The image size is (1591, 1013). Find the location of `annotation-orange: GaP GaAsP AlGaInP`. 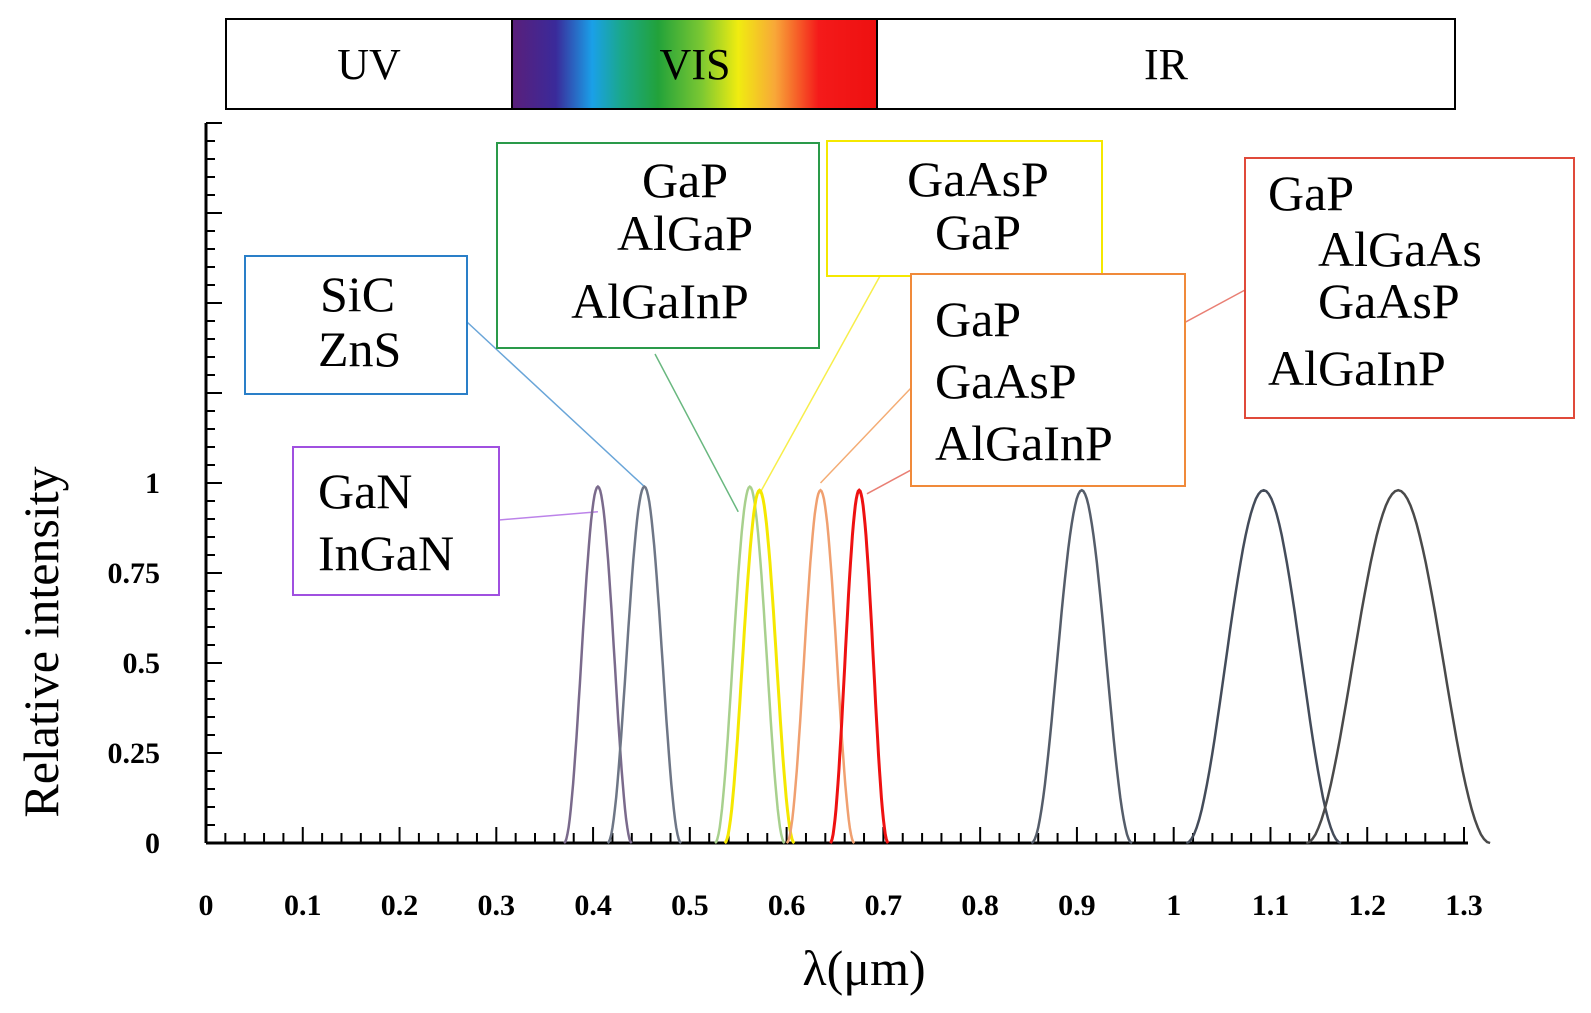

annotation-orange: GaP GaAsP AlGaInP is located at coordinates (1048, 380).